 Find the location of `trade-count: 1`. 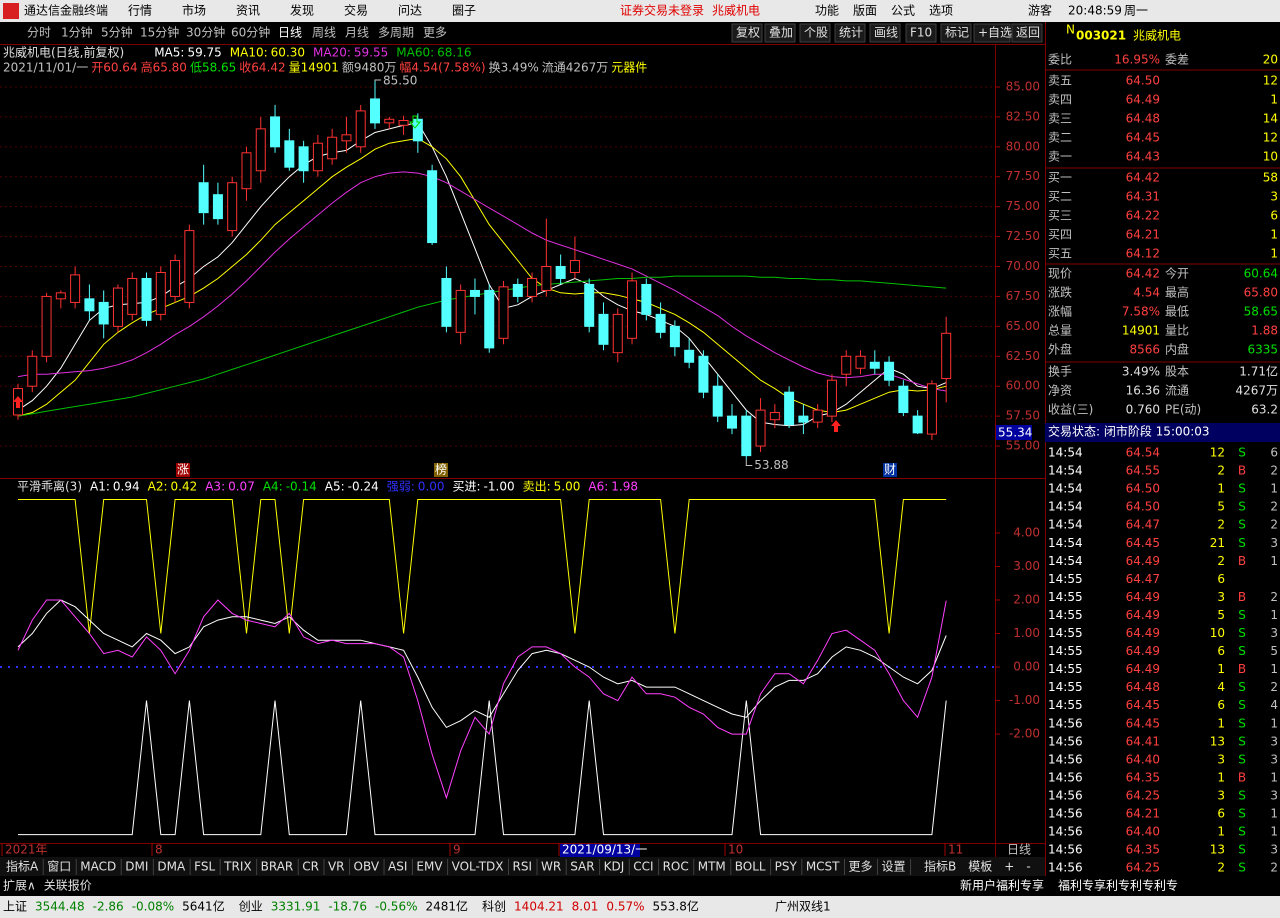

trade-count: 1 is located at coordinates (1274, 832).